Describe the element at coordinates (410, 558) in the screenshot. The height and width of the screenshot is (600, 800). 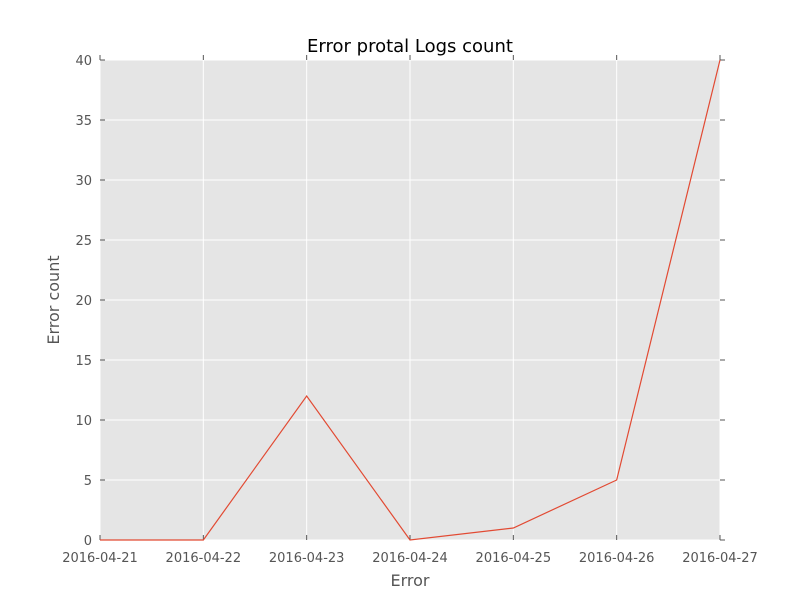
I see `x-tick-label: 2016-04-24` at that location.